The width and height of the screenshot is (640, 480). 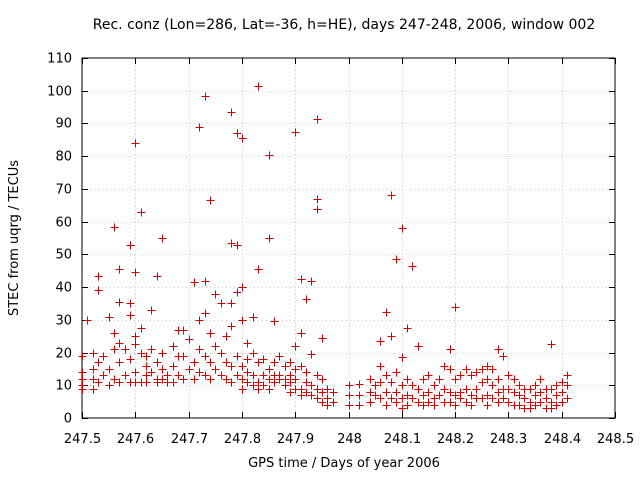 I want to click on x-tick-label: 248.1, so click(x=402, y=439).